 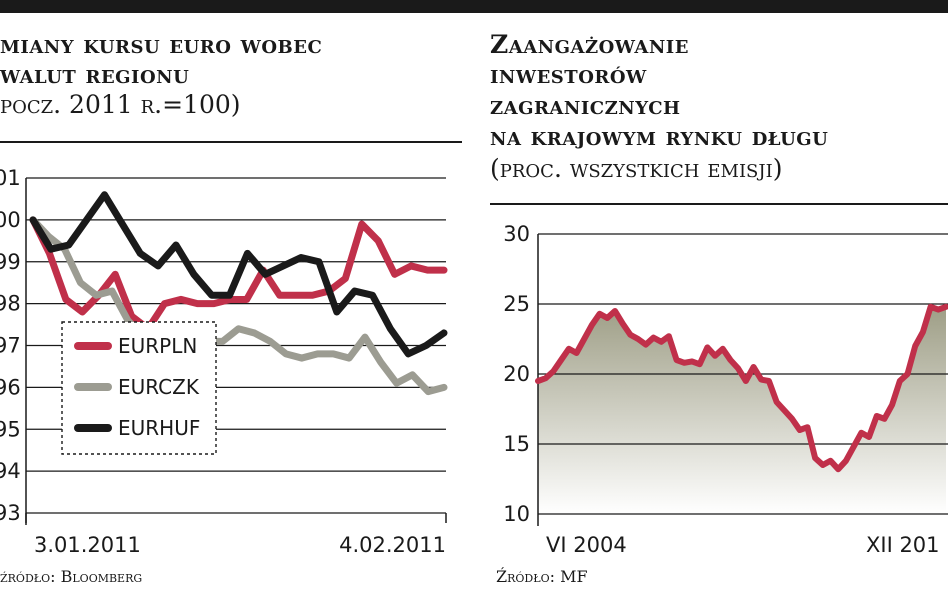 I want to click on left-y-tick: 96, so click(x=10, y=387).